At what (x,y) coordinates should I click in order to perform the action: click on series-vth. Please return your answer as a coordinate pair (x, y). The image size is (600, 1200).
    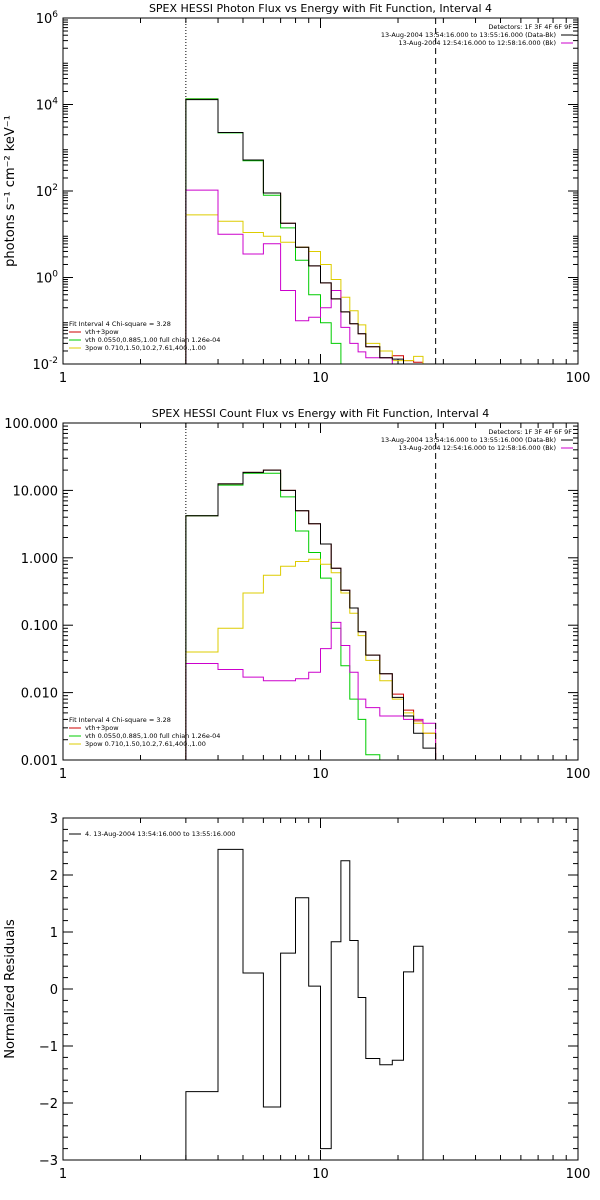
    Looking at the image, I should click on (283, 616).